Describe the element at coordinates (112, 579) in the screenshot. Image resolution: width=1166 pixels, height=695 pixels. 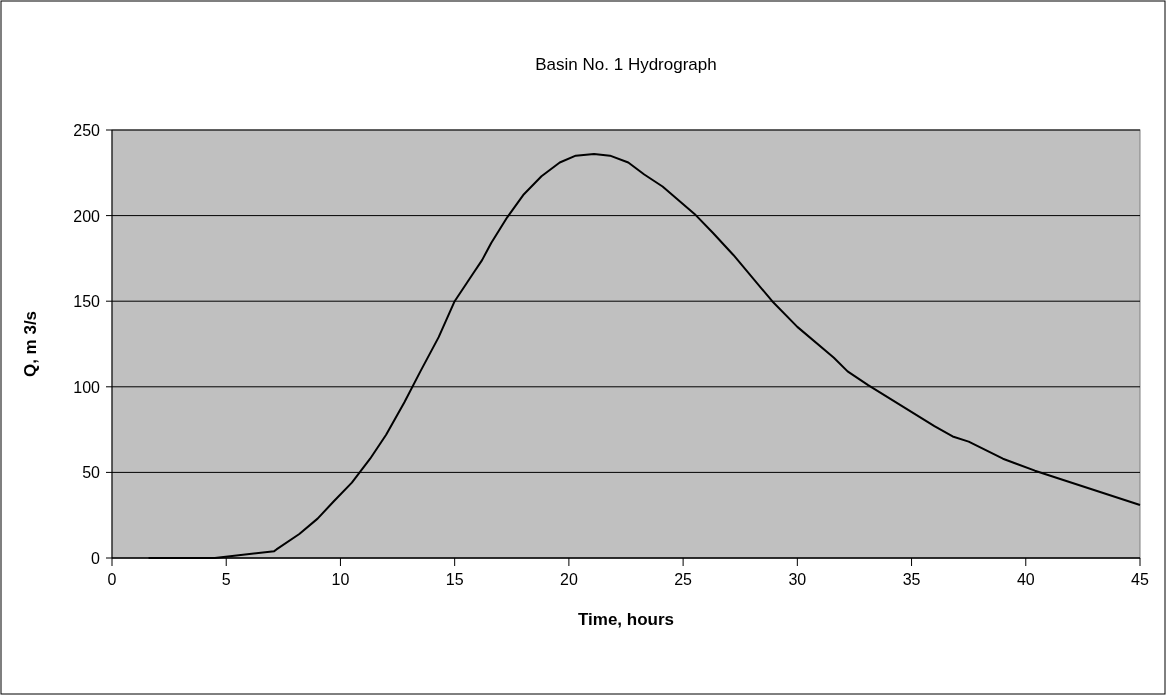
I see `x-tick-label: 0` at that location.